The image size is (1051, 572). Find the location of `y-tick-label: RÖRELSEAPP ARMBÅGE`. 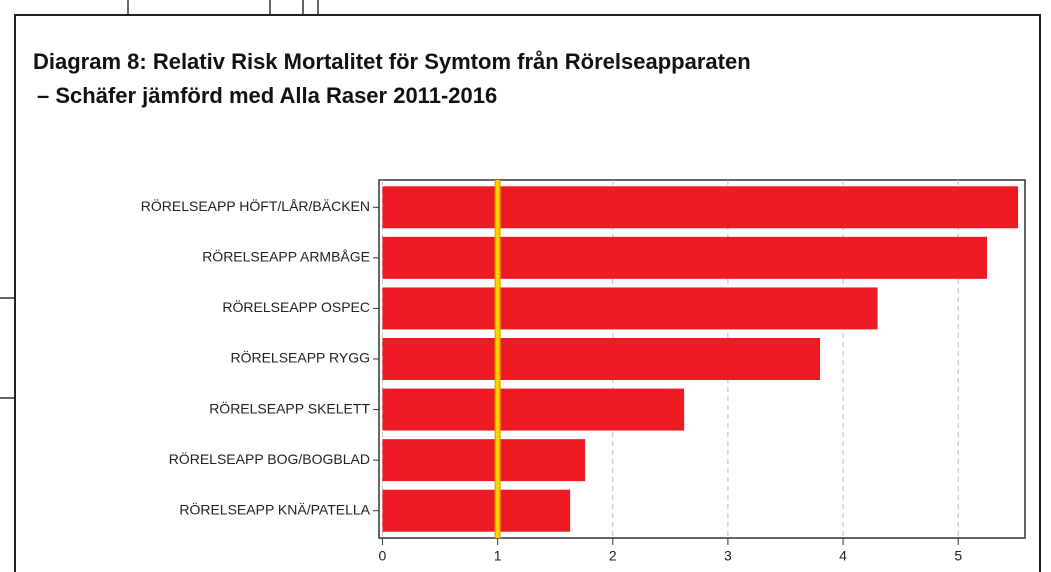

y-tick-label: RÖRELSEAPP ARMBÅGE is located at coordinates (286, 256).